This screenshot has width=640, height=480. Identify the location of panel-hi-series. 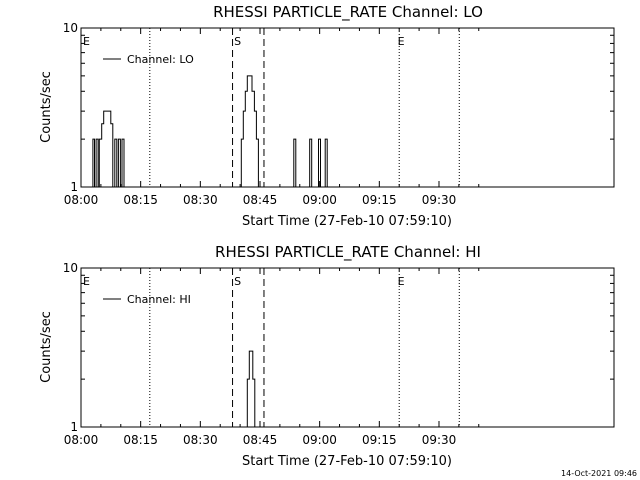
(251, 389).